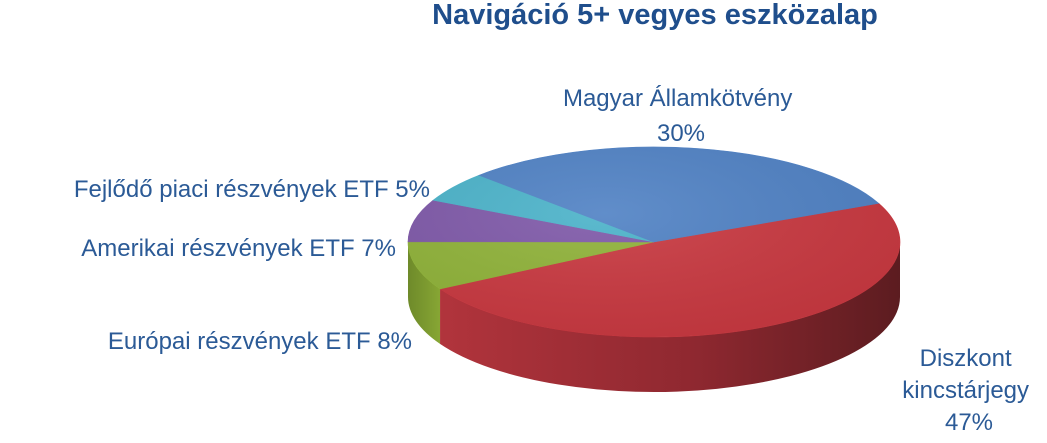 This screenshot has height=443, width=1047. I want to click on label-magyar-name: Magyar Államkötvény, so click(677, 98).